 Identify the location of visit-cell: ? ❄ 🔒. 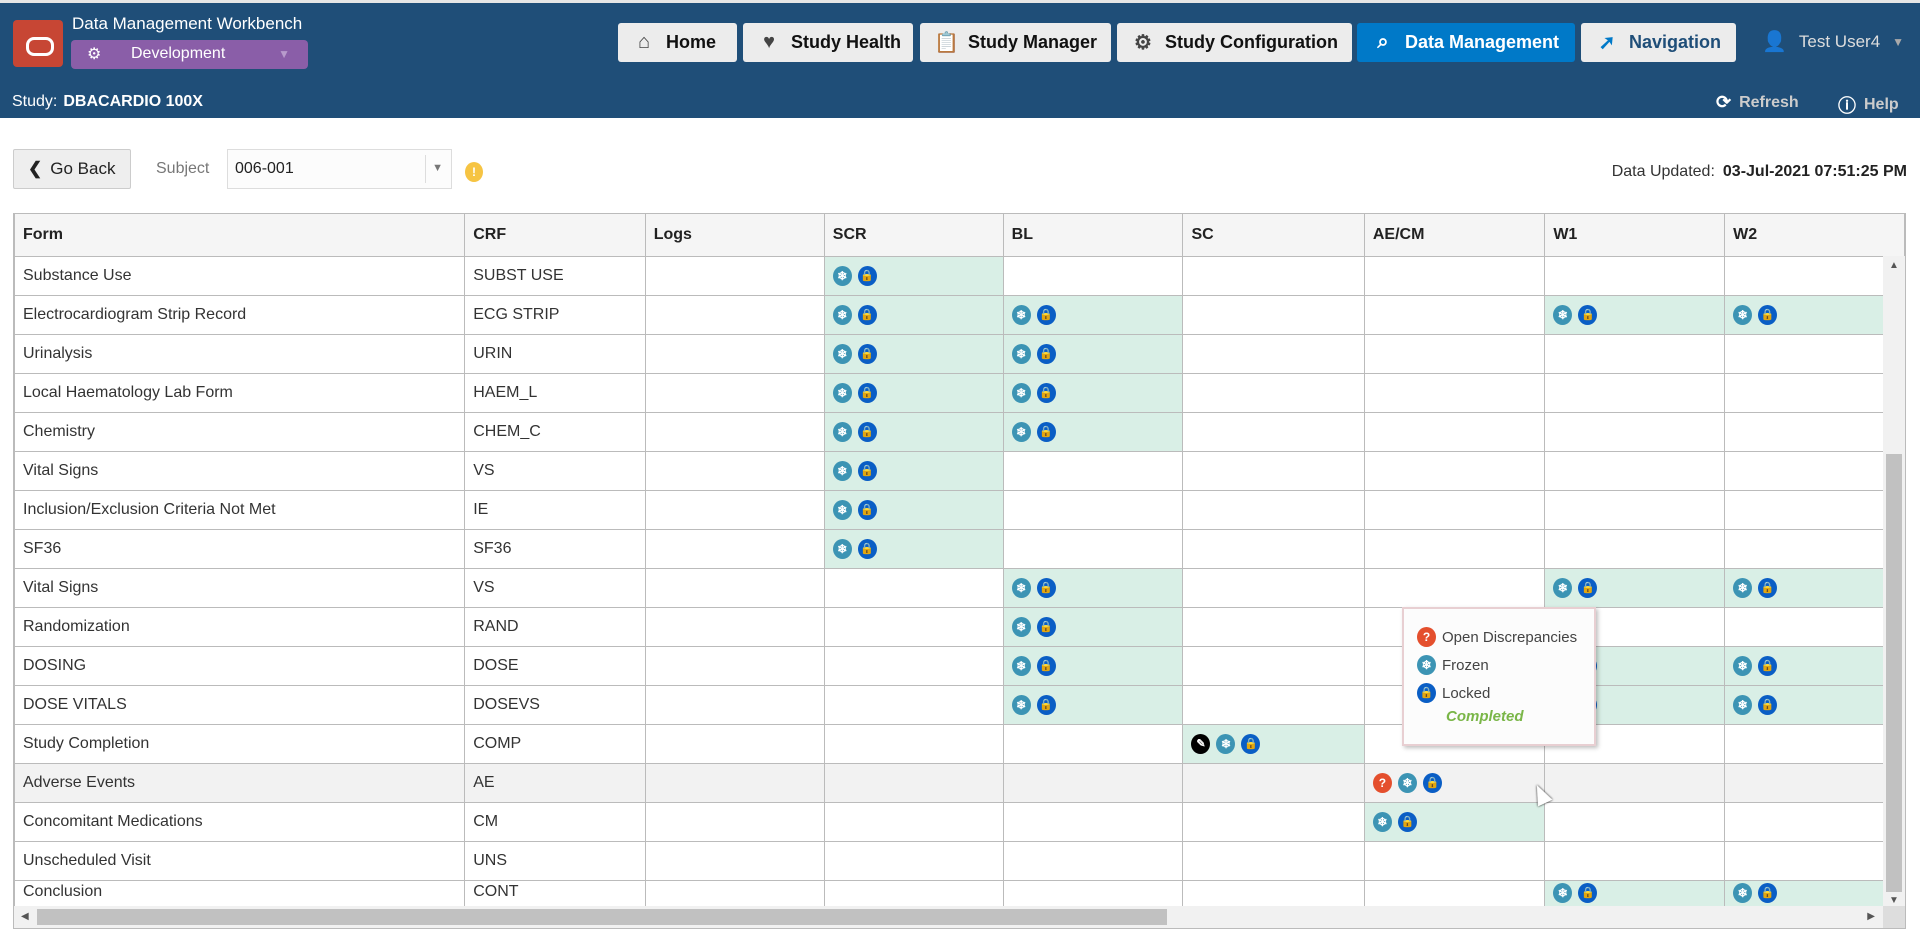
(1454, 782).